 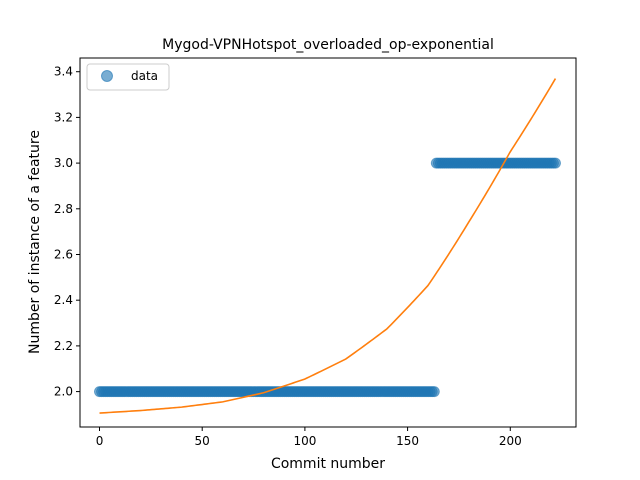 What do you see at coordinates (35, 242) in the screenshot?
I see `y-axis-label: Number of instance of a feature` at bounding box center [35, 242].